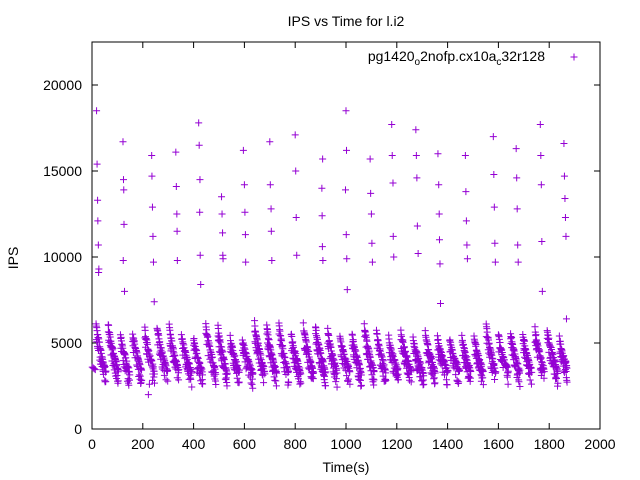 The image size is (640, 480). I want to click on y-axis-label: IPS, so click(13, 258).